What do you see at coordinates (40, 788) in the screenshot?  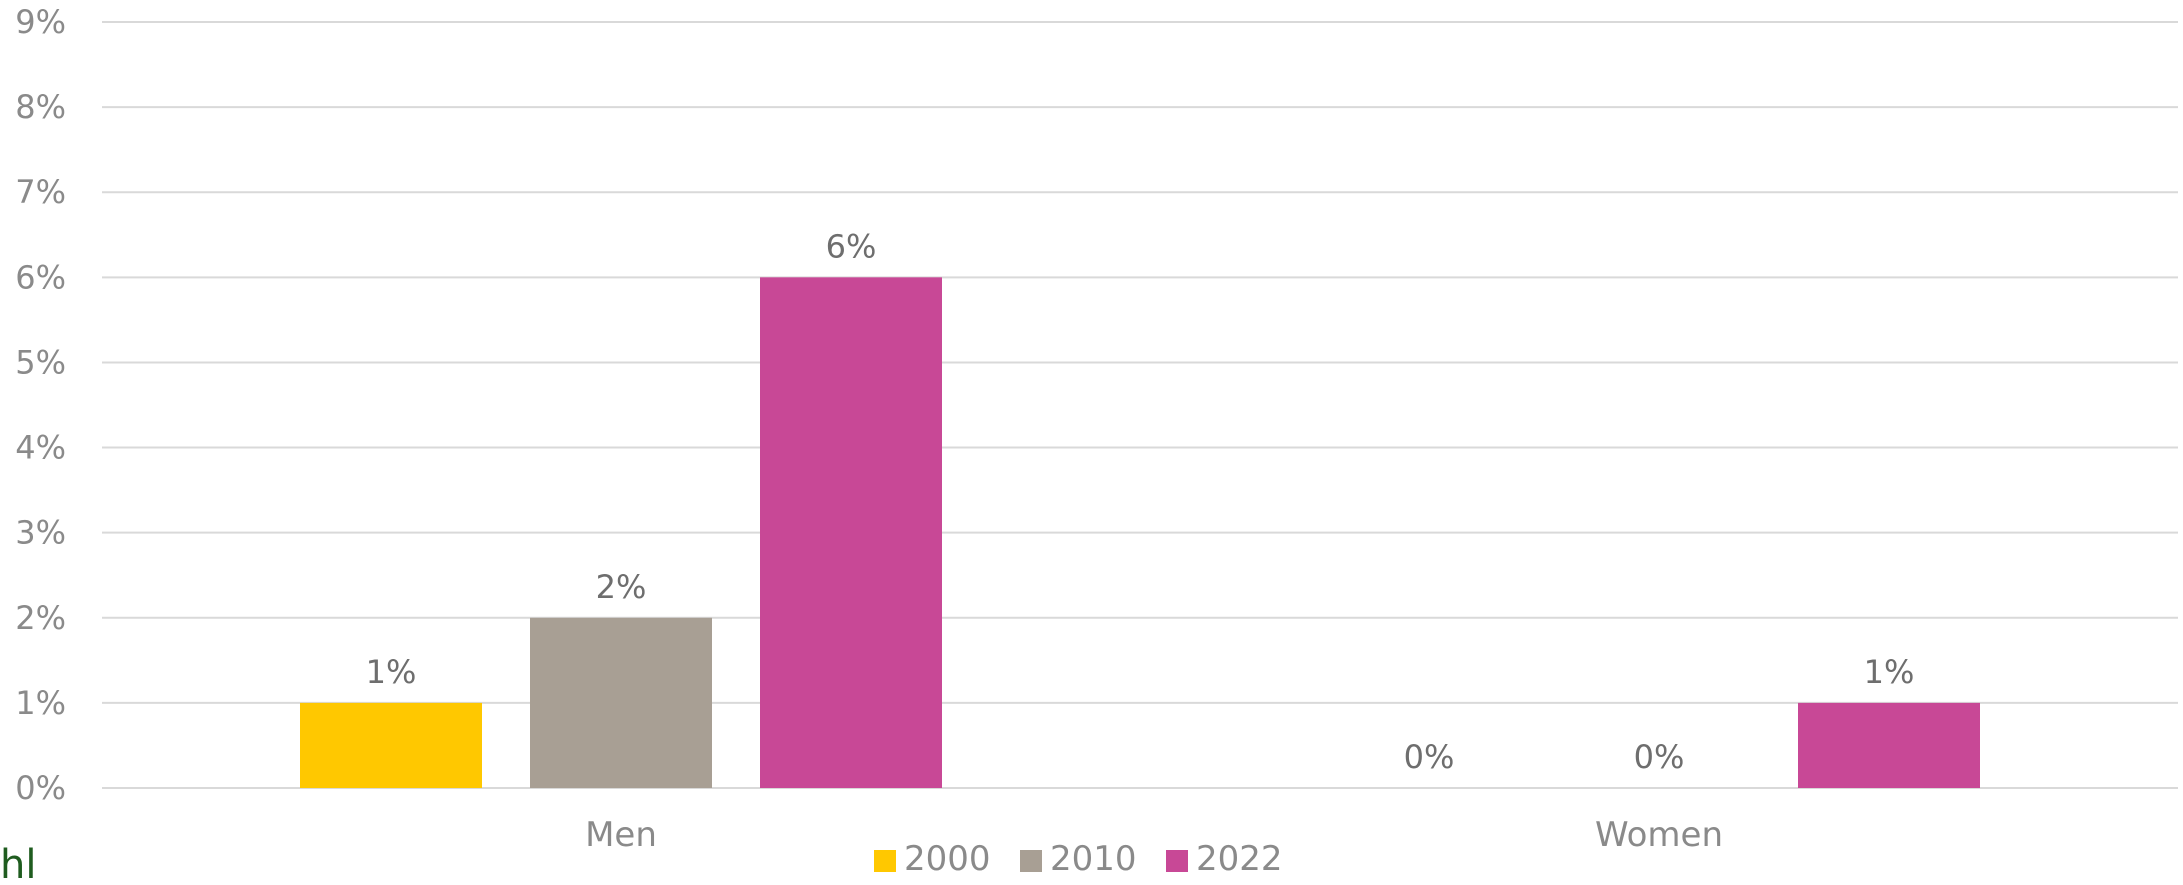 I see `y-tick-label: 0%` at bounding box center [40, 788].